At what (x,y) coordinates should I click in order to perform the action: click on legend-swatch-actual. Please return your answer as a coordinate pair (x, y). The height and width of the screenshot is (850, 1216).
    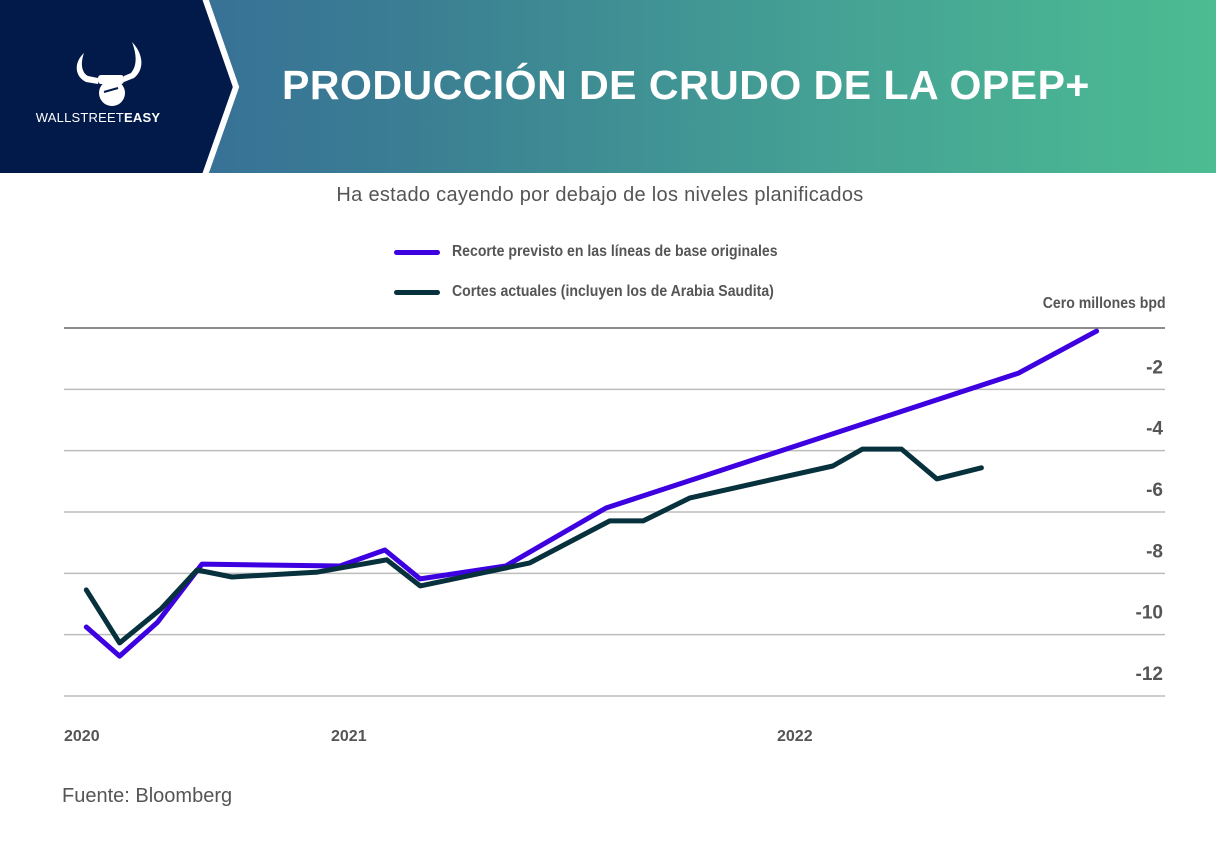
    Looking at the image, I should click on (417, 292).